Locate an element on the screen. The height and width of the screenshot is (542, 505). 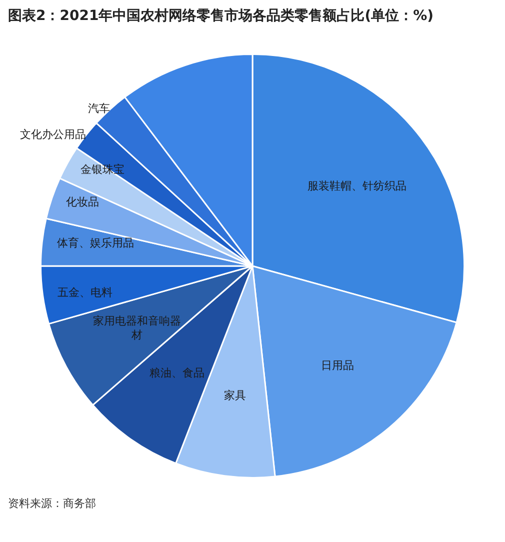
slice-label: 家用电器和音响器材 is located at coordinates (137, 328).